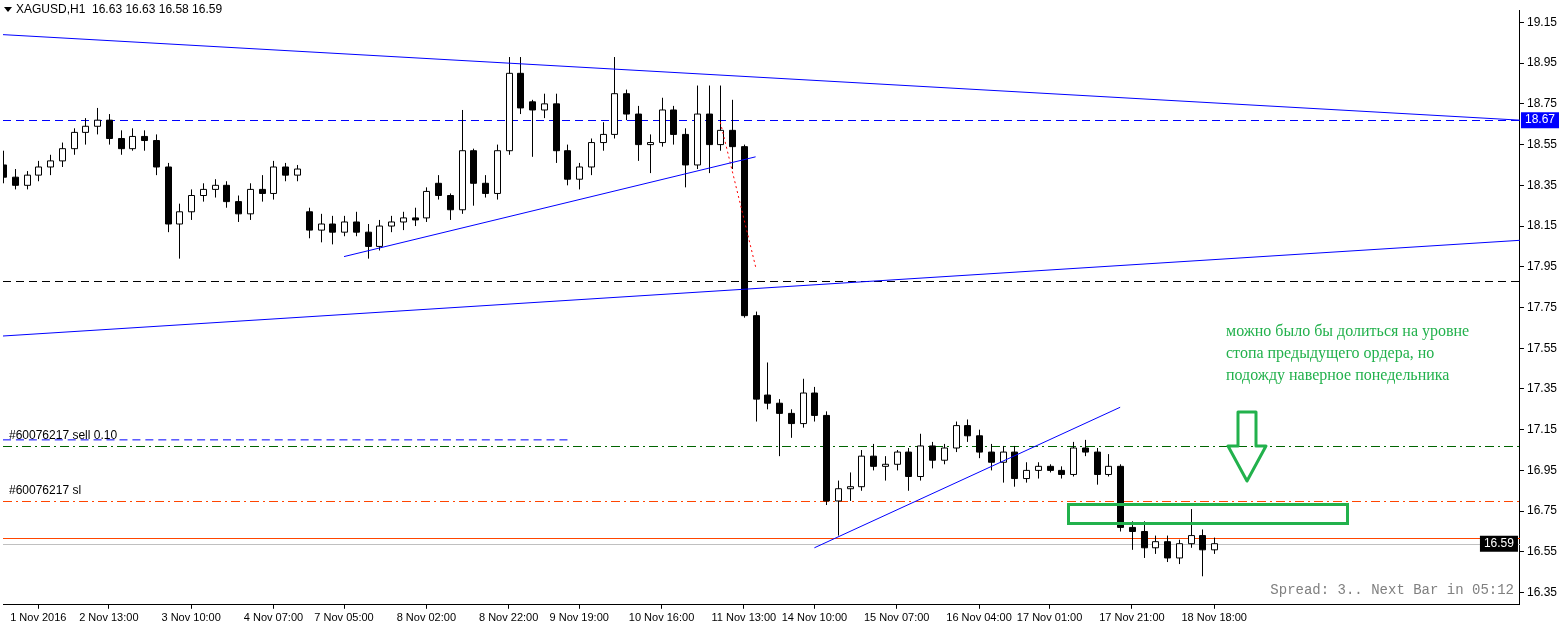  Describe the element at coordinates (1214, 617) in the screenshot. I see `x-tick-label: 18 Nov 18:00` at that location.